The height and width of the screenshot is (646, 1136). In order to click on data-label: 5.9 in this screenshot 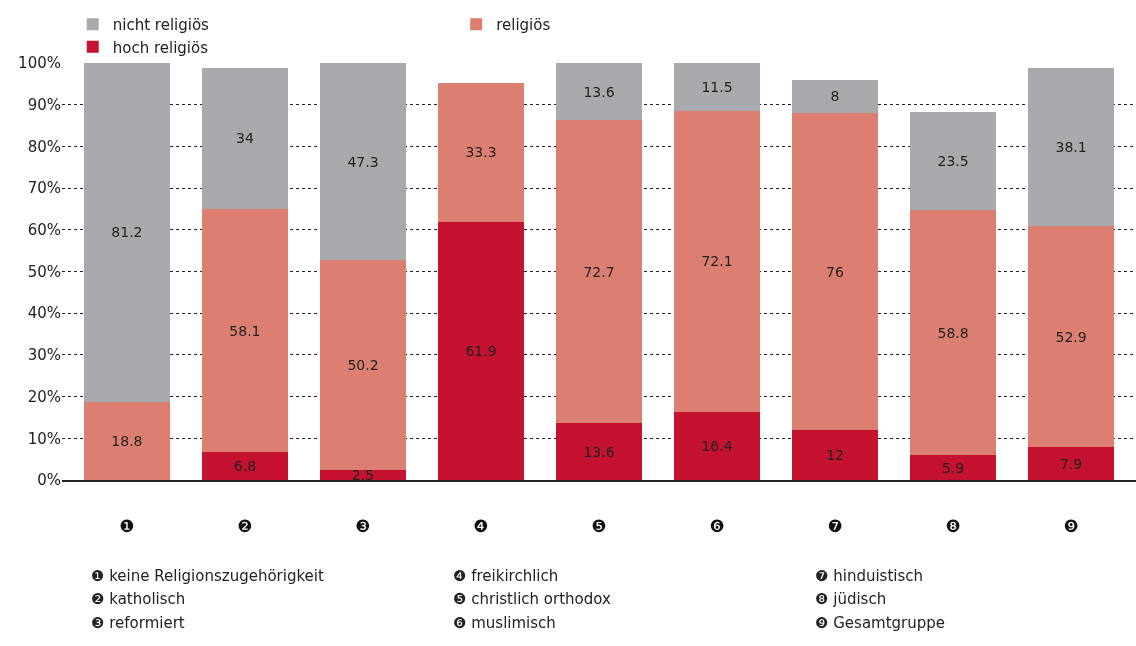, I will do `click(953, 467)`.